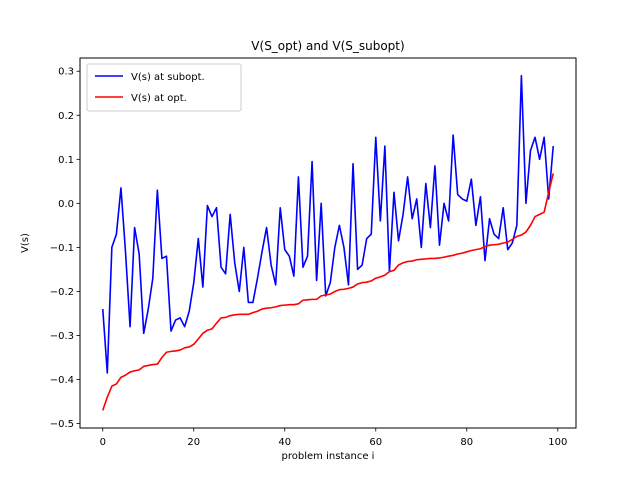  I want to click on legend-label-opt: V(s) at opt., so click(159, 98).